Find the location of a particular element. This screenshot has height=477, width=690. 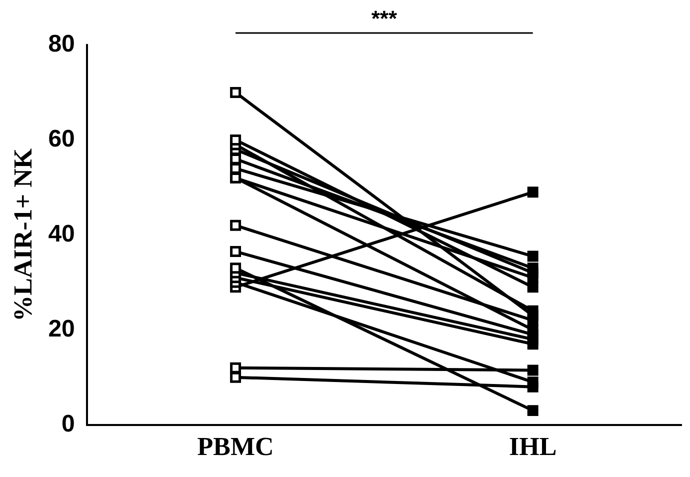

y-tick-label: 20 is located at coordinates (61, 328).